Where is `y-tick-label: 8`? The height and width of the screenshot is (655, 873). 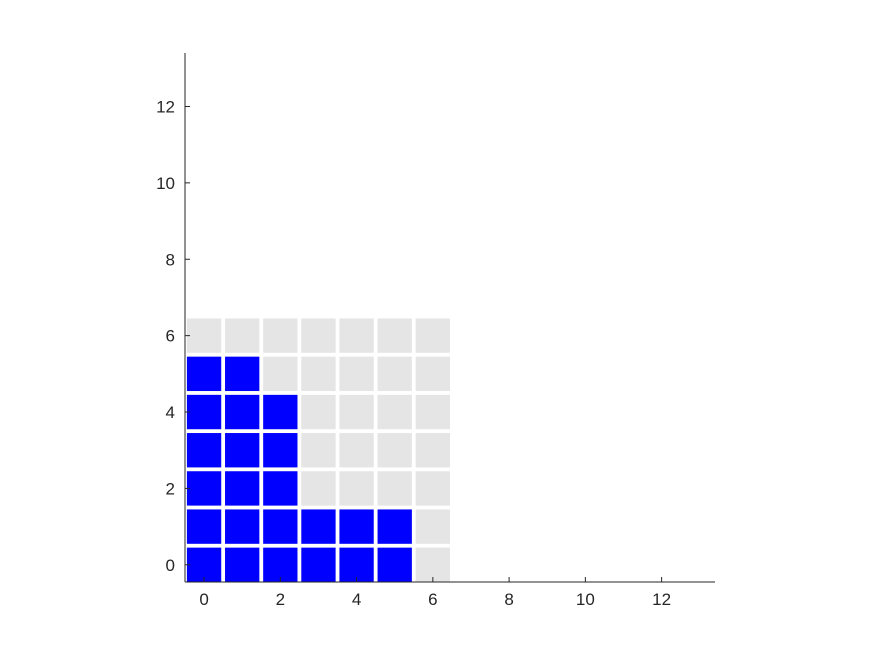
y-tick-label: 8 is located at coordinates (170, 259).